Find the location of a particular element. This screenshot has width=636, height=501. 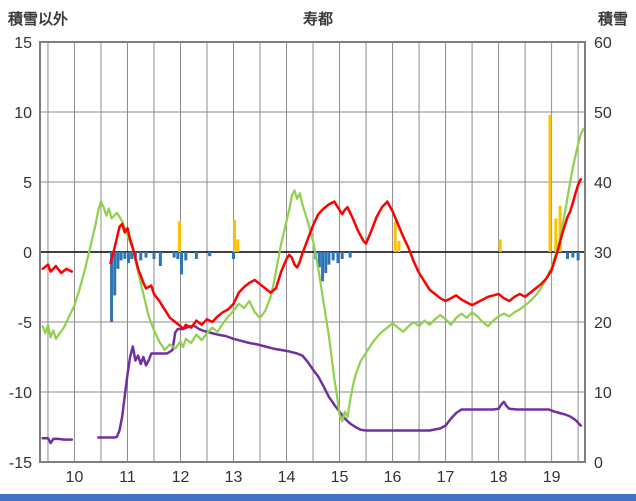

x-axis-tick-label: 11 is located at coordinates (127, 477).